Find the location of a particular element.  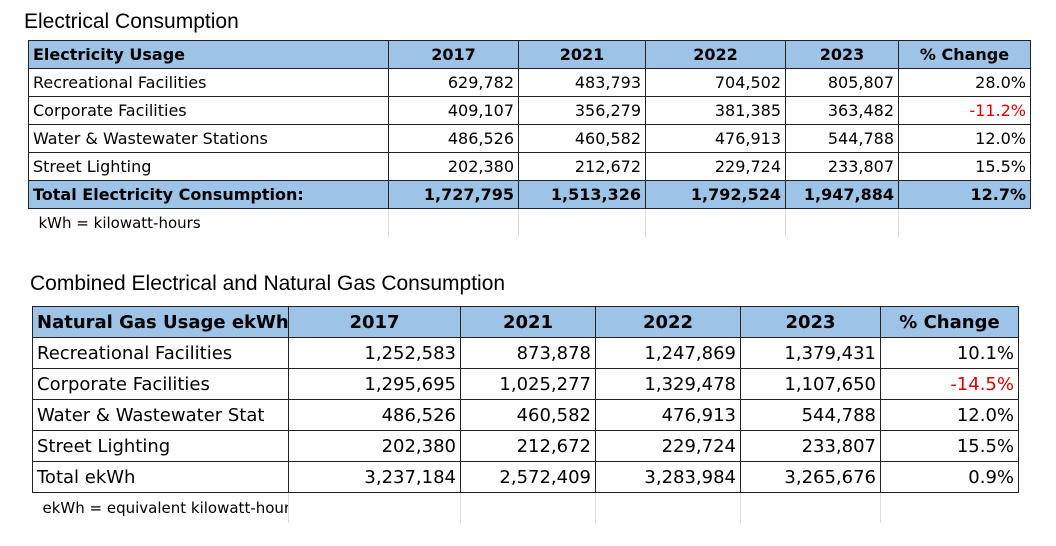

row-label: Water & Wastewater Stat is located at coordinates (160, 415).